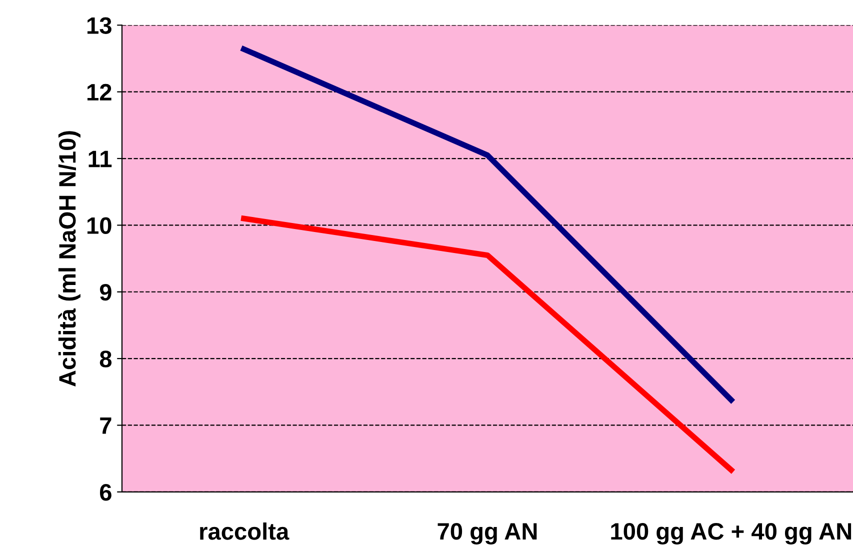  I want to click on x-tick-label: raccolta, so click(245, 531).